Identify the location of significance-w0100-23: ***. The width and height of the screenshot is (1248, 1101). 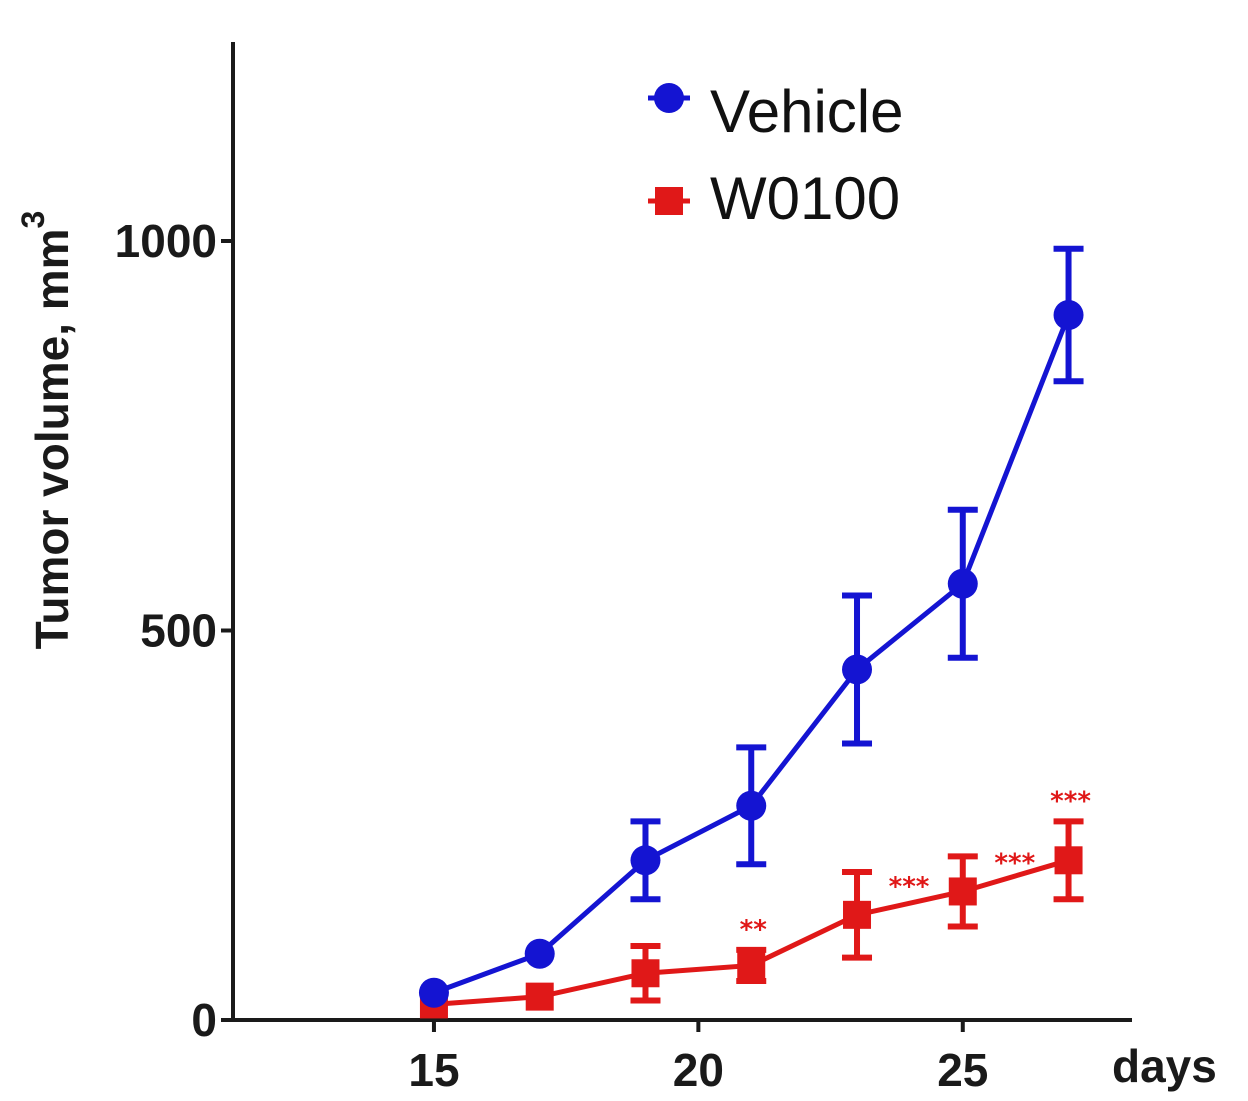
(909, 887).